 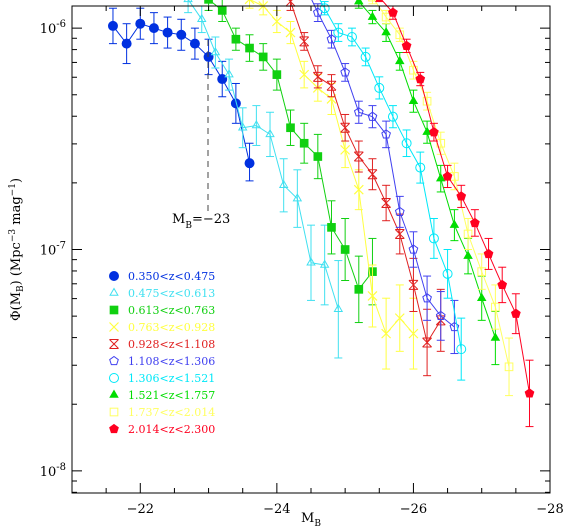 What do you see at coordinates (171, 412) in the screenshot?
I see `legend-label: 1.737<z<2.014` at bounding box center [171, 412].